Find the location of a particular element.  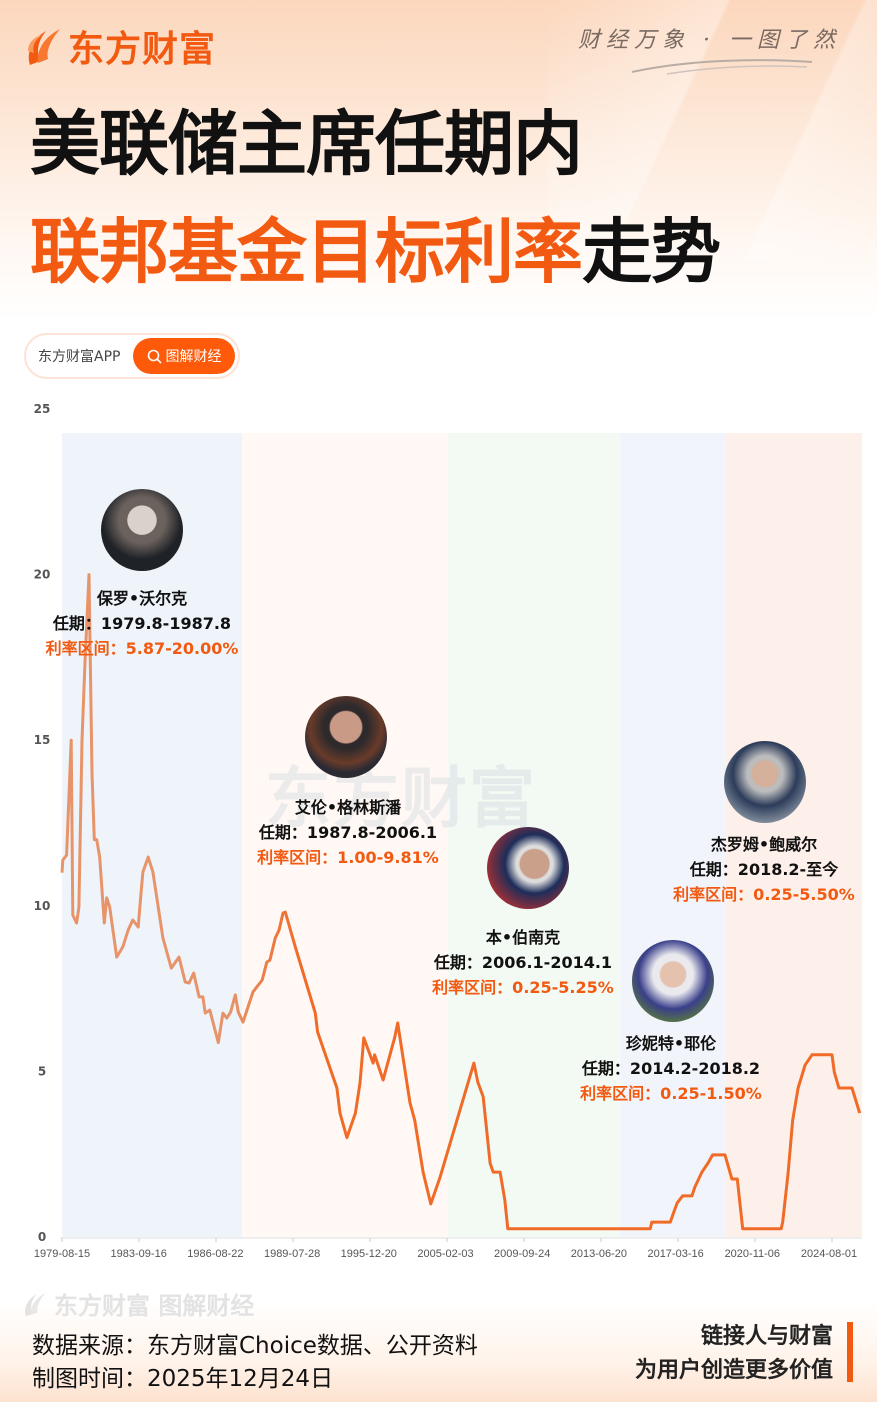

annotation-bernanke: 本•伯南克 任期：2006.1-2014.1 利率区间：0.25-5.25% is located at coordinates (523, 962).